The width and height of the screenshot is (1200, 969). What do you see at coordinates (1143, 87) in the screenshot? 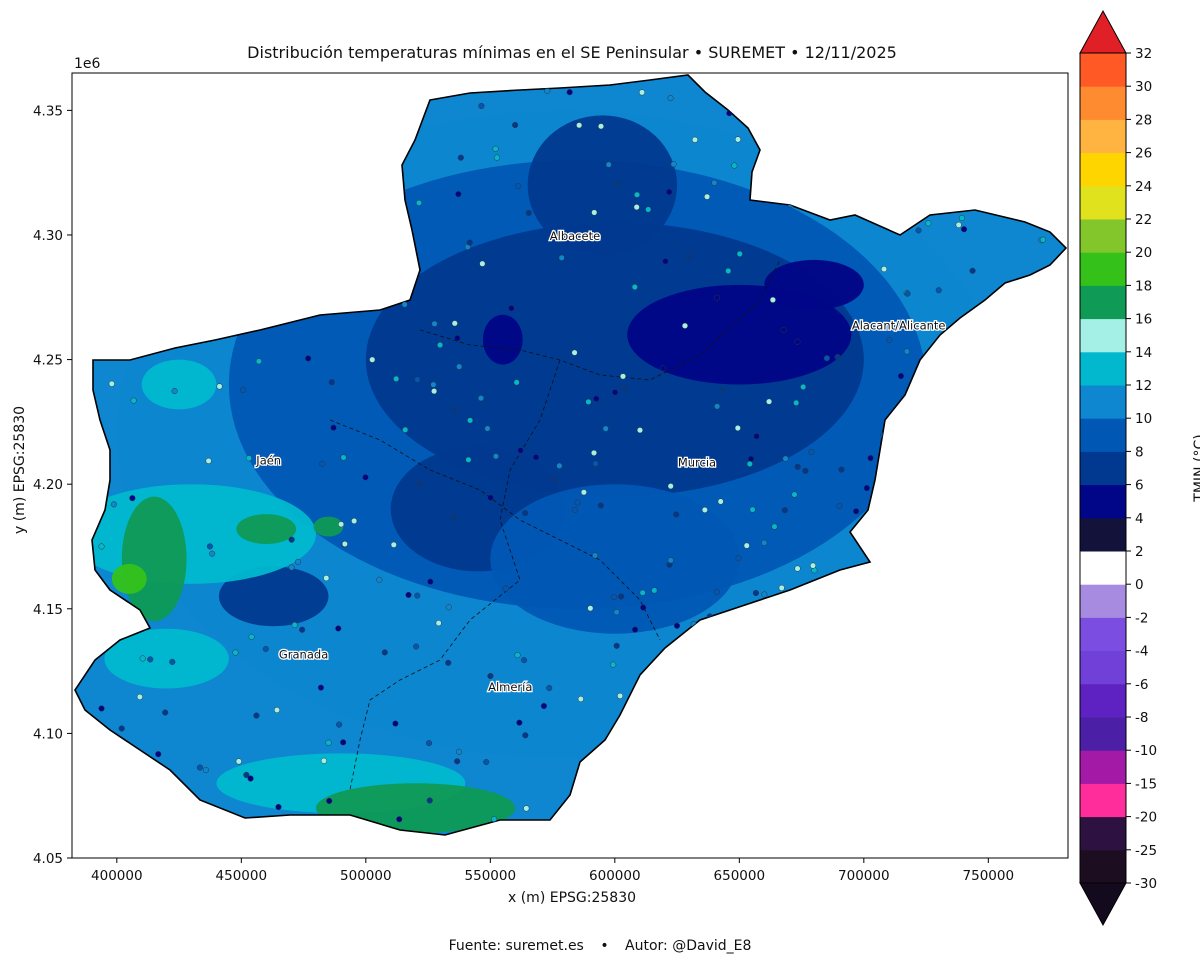
I see `colorbar-tick-label: 30` at bounding box center [1143, 87].